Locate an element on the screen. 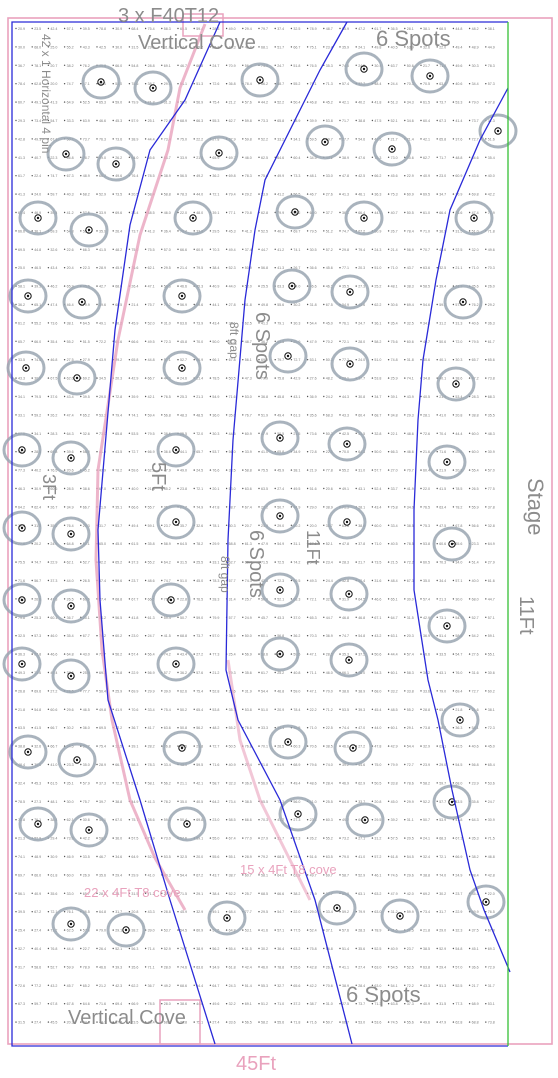 The height and width of the screenshot is (1078, 558). grid-value: 32.9 is located at coordinates (199, 912).